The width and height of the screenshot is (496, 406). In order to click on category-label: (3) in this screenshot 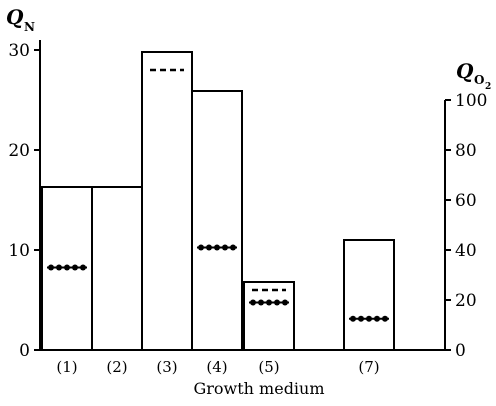, I will do `click(166, 367)`.